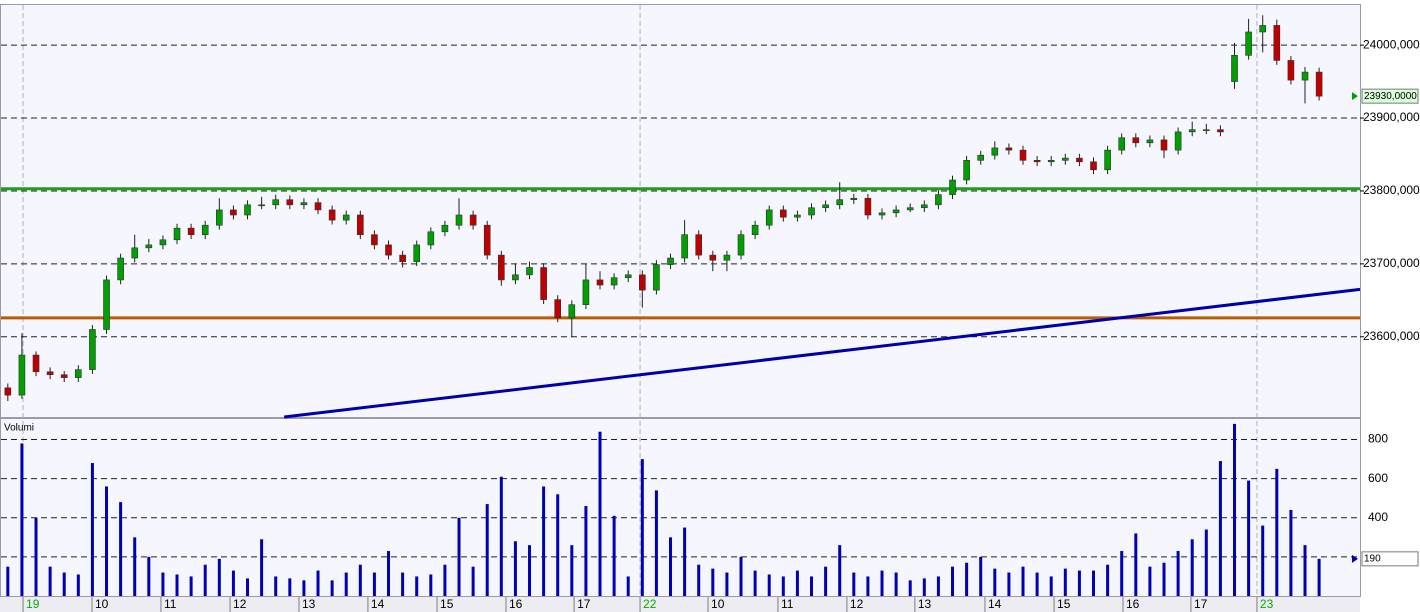 The width and height of the screenshot is (1420, 612). What do you see at coordinates (1267, 604) in the screenshot?
I see `x-tick-label: 23` at bounding box center [1267, 604].